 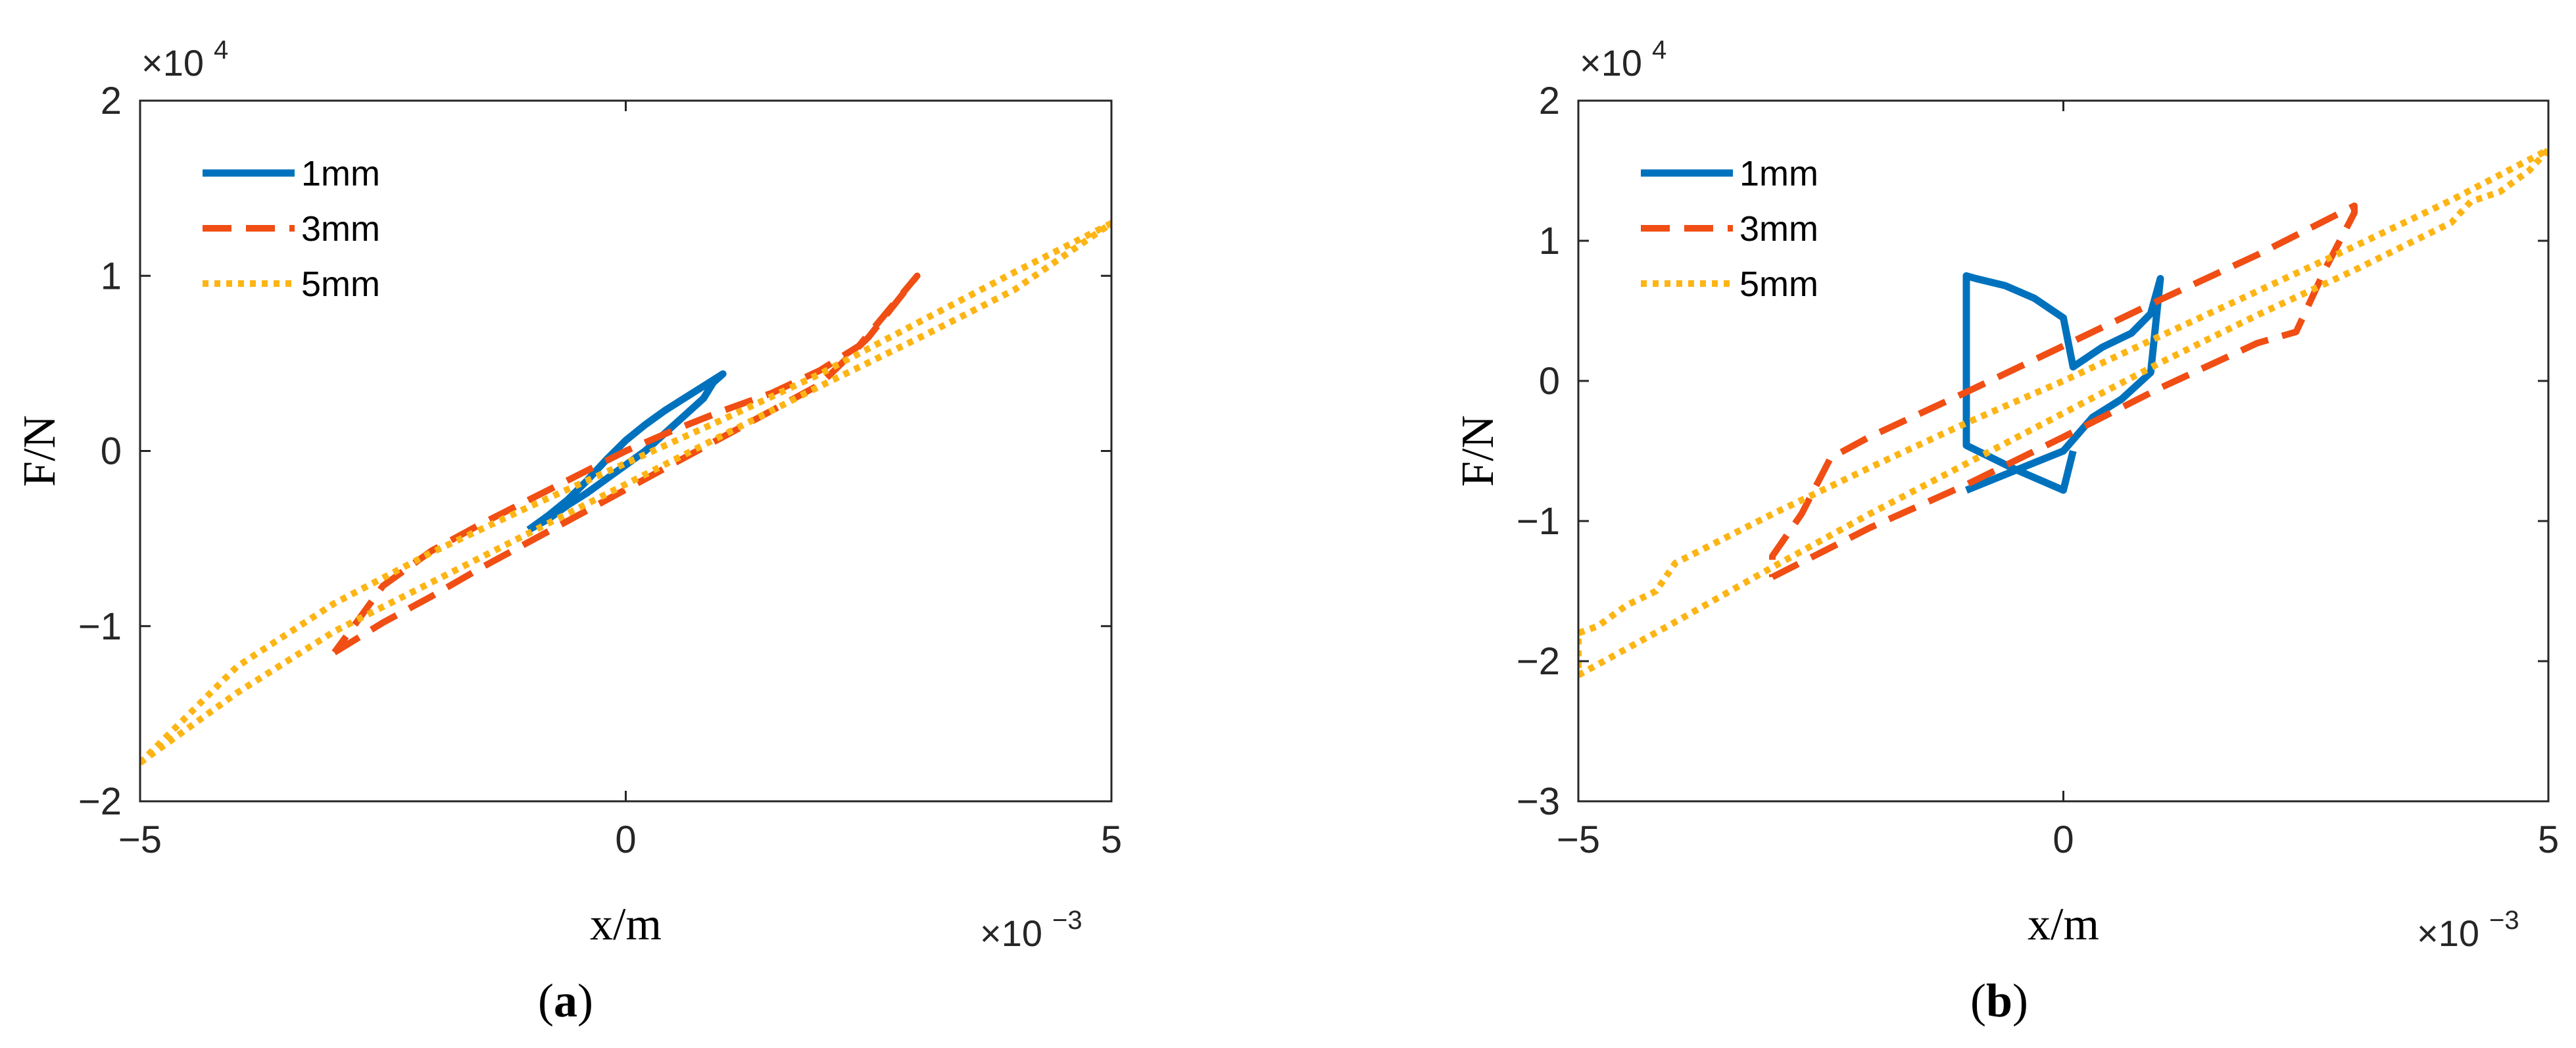 I want to click on y-tick-label: −3, so click(x=1538, y=801).